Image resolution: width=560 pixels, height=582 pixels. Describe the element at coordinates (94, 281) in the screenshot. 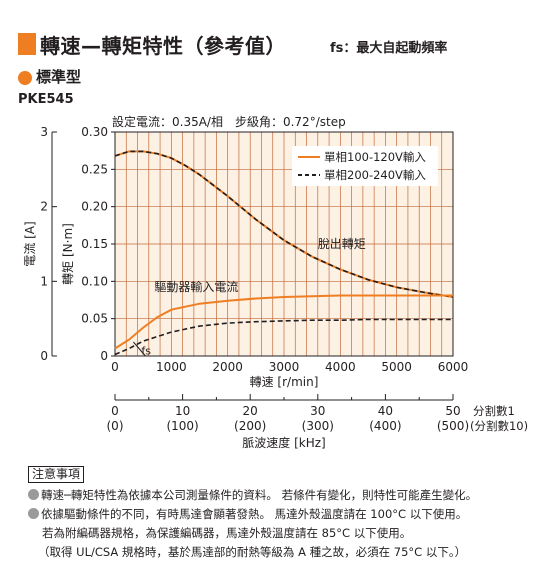

I see `y-torque-tick-label: 0.10` at that location.